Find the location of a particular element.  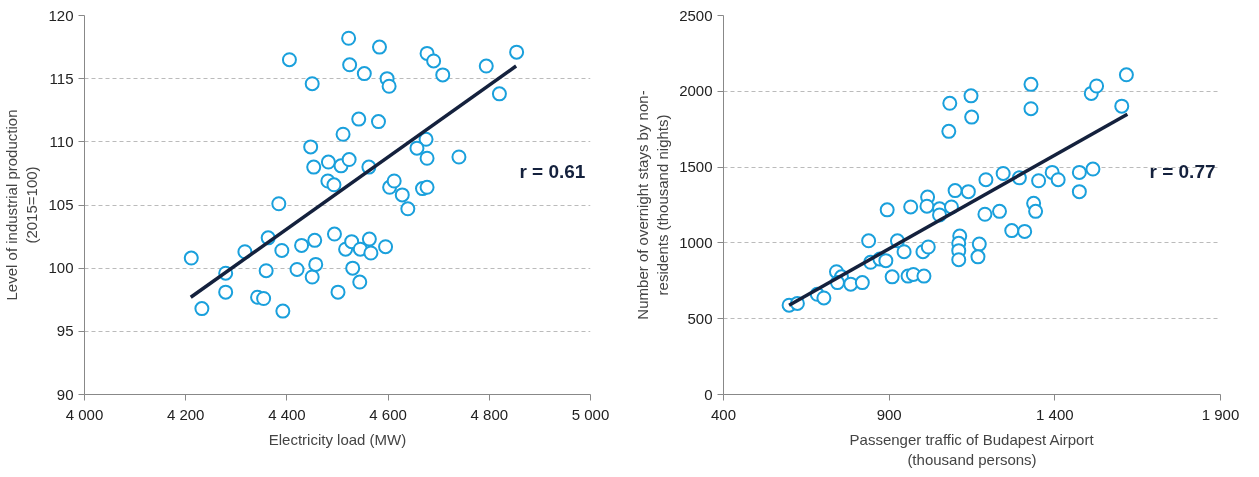

y-tick-label: 2000 is located at coordinates (696, 91).